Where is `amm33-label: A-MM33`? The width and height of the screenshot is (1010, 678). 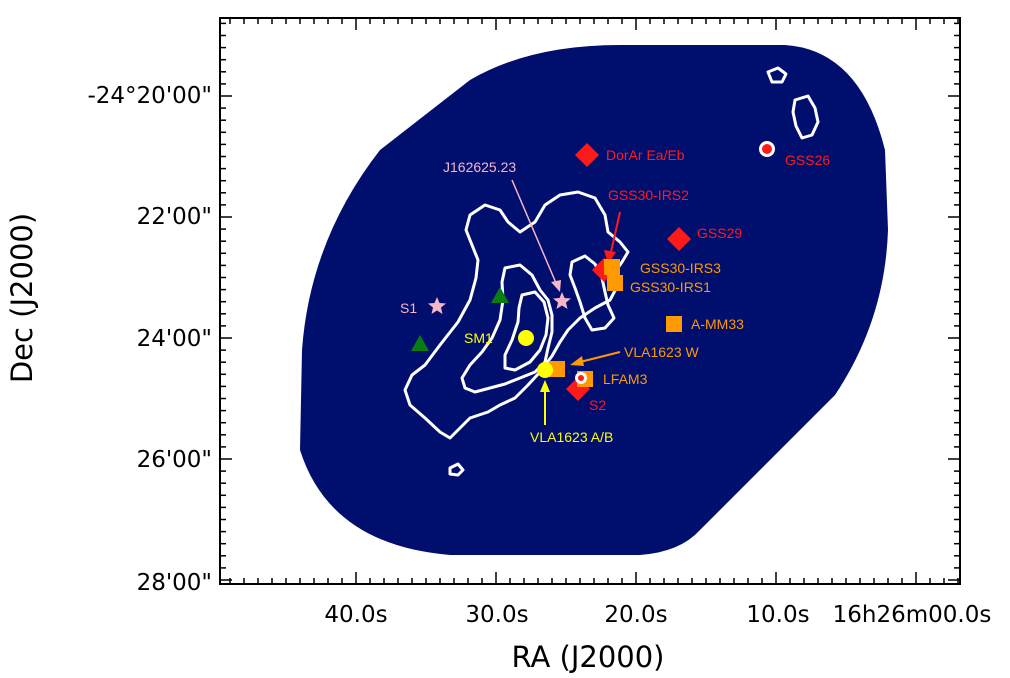 amm33-label: A-MM33 is located at coordinates (717, 324).